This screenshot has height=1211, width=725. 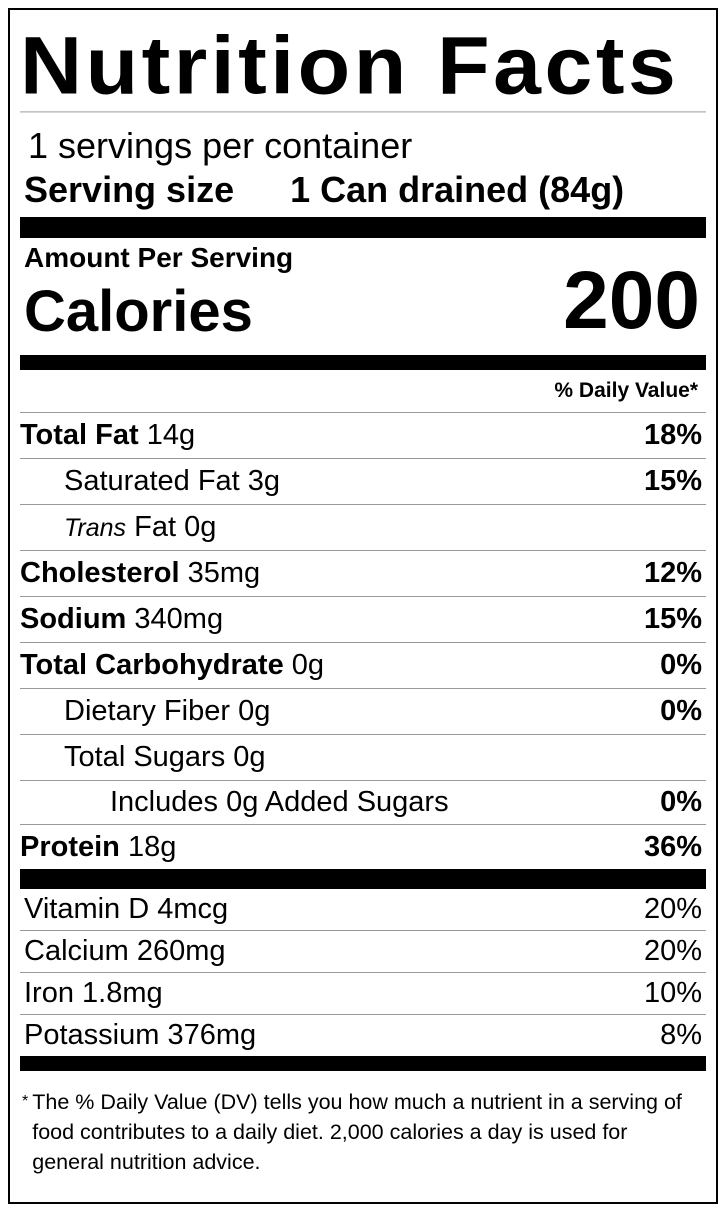 What do you see at coordinates (363, 952) in the screenshot?
I see `vitamin-row-calcium: Calcium 260mg 20%` at bounding box center [363, 952].